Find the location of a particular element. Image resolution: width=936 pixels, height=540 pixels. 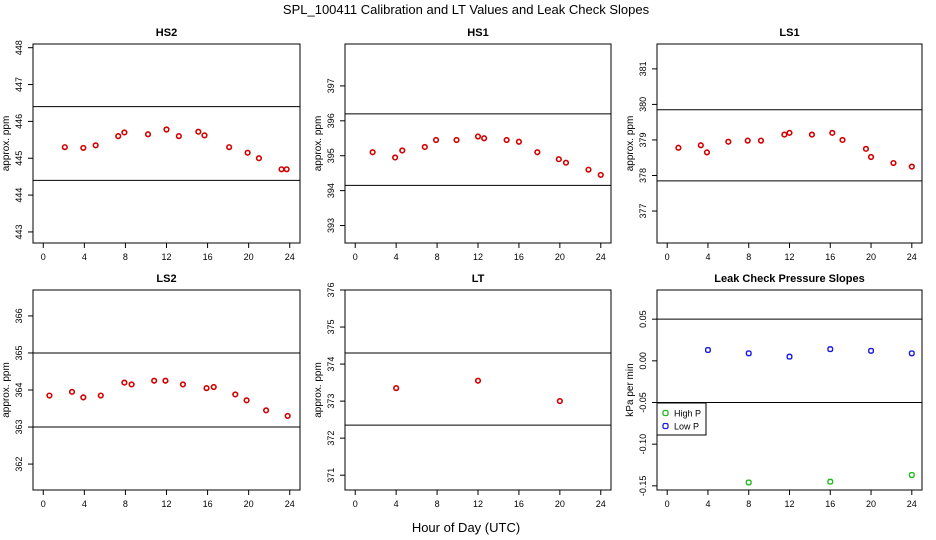

panel-title: HS1 is located at coordinates (477, 33).